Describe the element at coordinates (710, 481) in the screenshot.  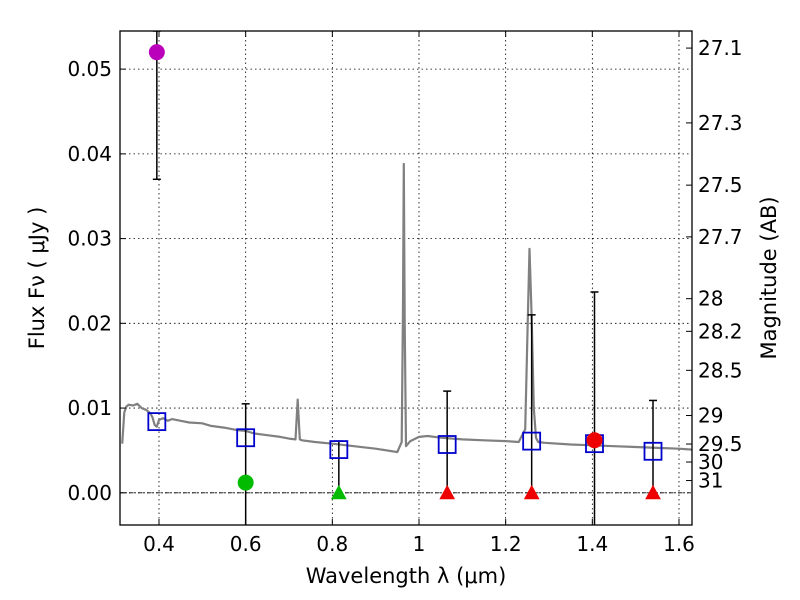
I see `mag-tick-label: 31` at that location.